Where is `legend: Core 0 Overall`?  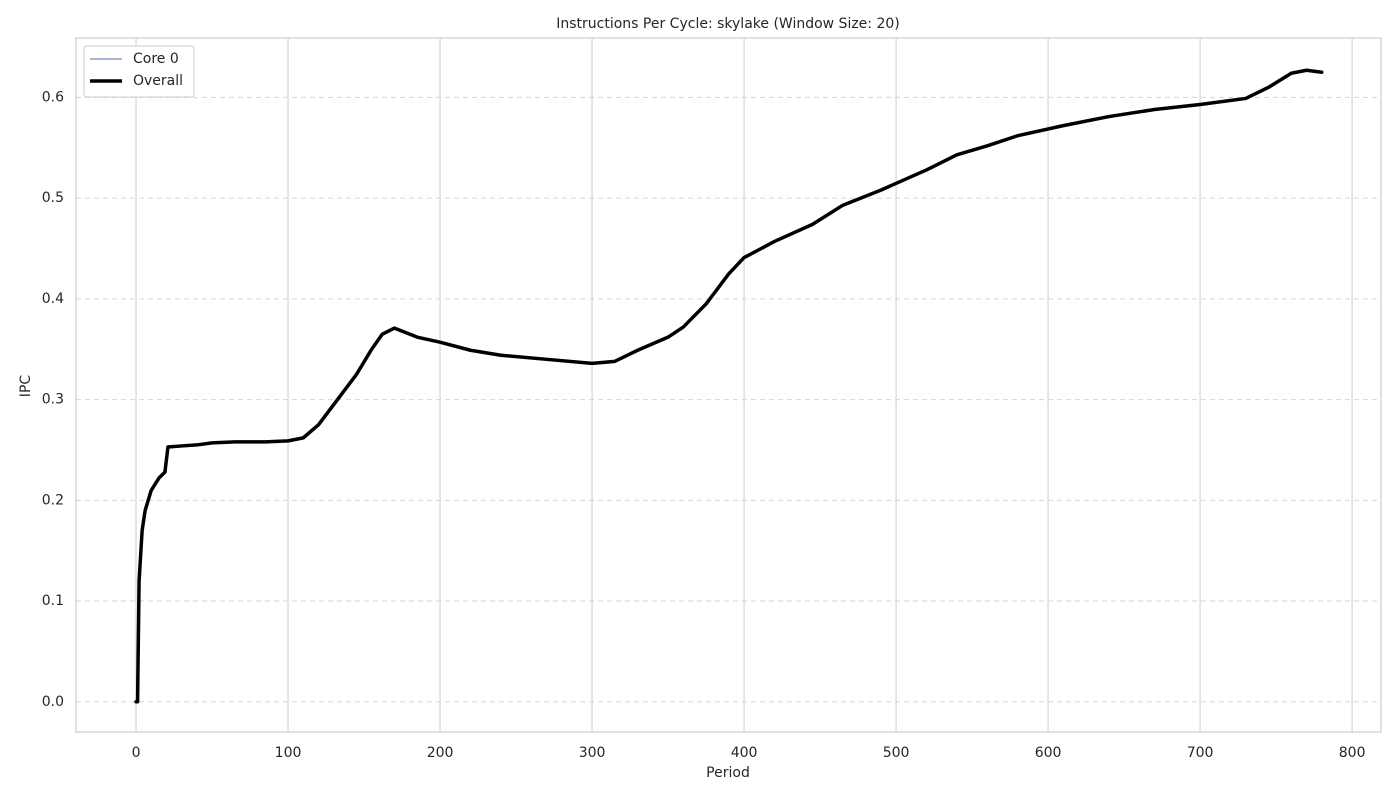
legend: Core 0 Overall is located at coordinates (139, 71).